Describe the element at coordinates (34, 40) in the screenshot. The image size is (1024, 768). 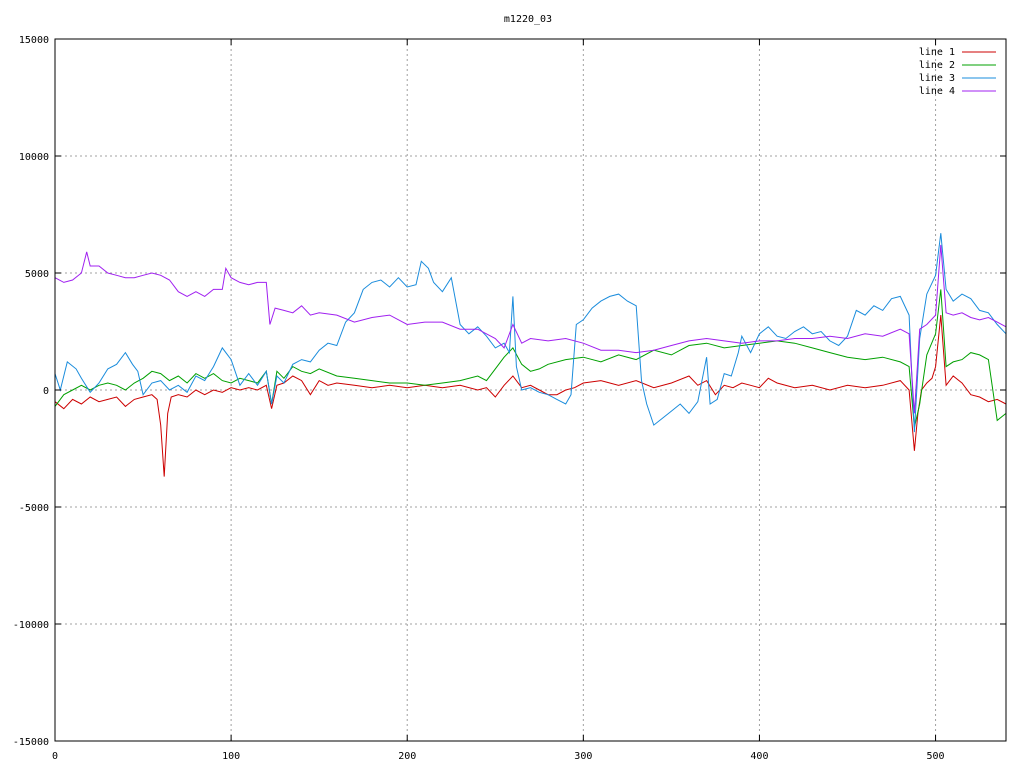
I see `y-tick-label: 15000` at that location.